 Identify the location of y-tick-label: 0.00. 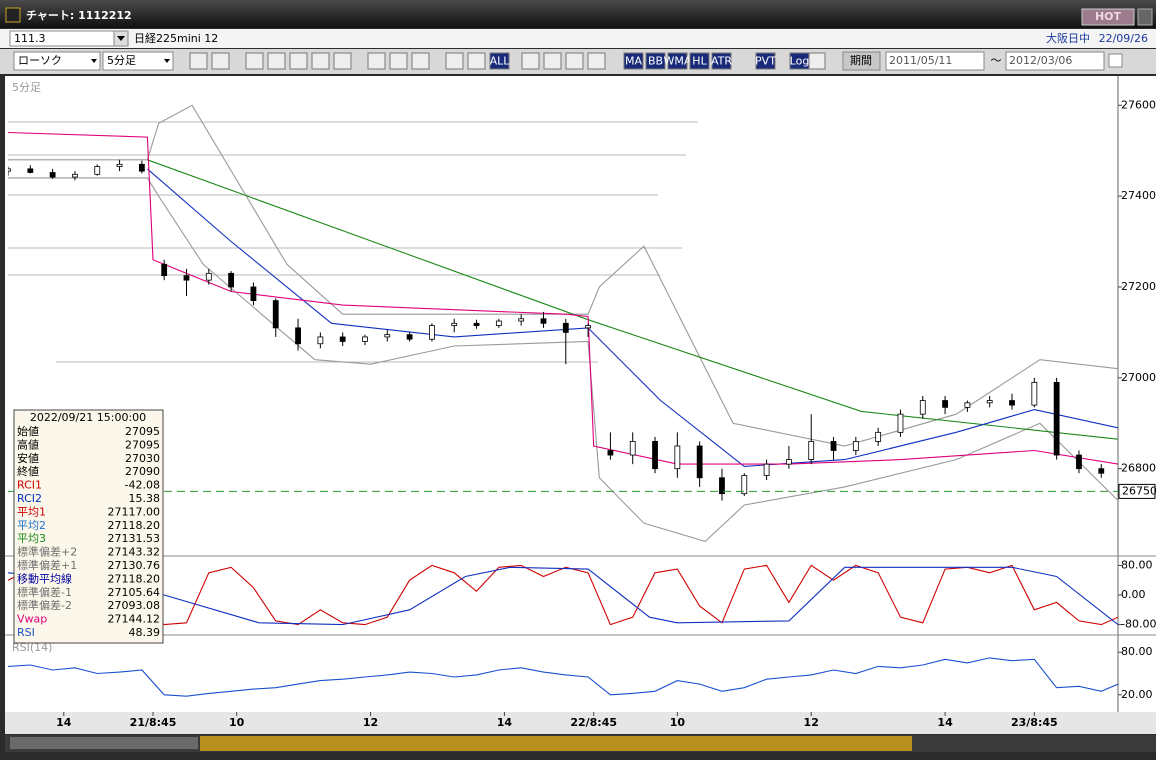
(1133, 594).